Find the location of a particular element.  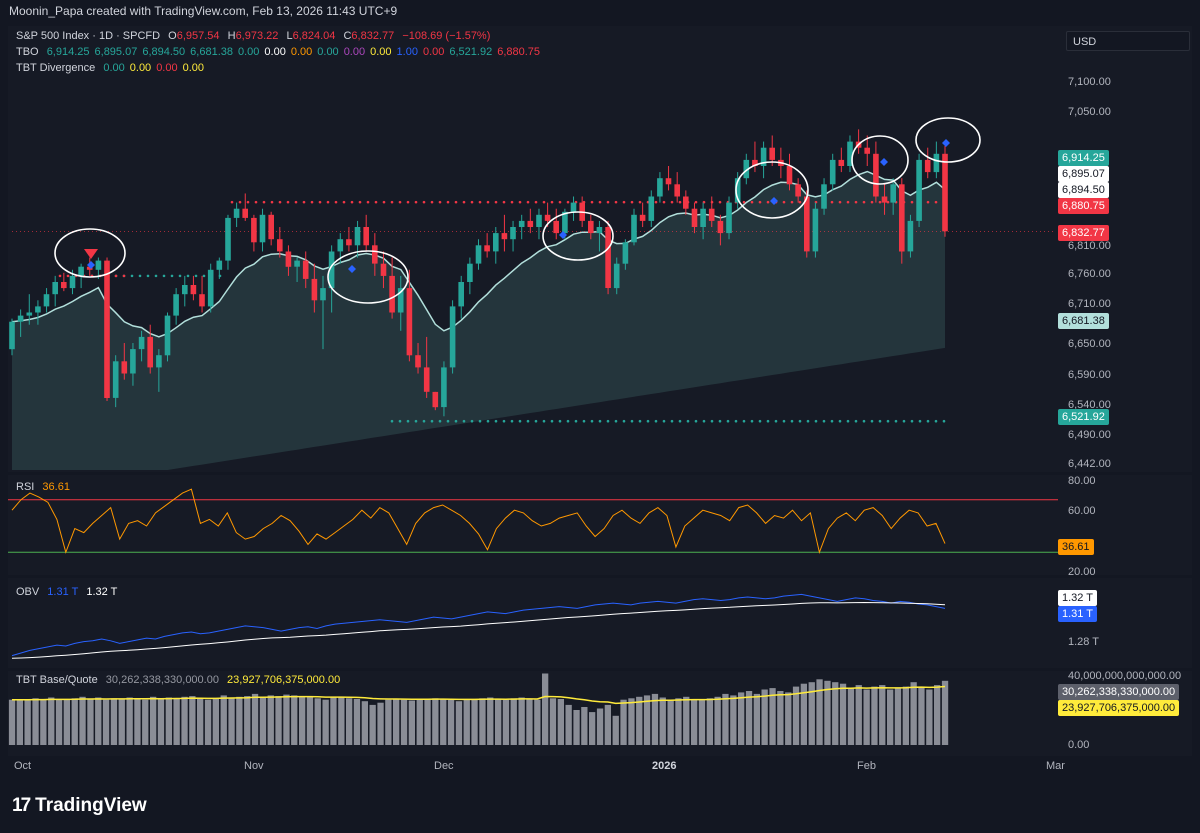

close-value: 6,832.77 is located at coordinates (373, 36).